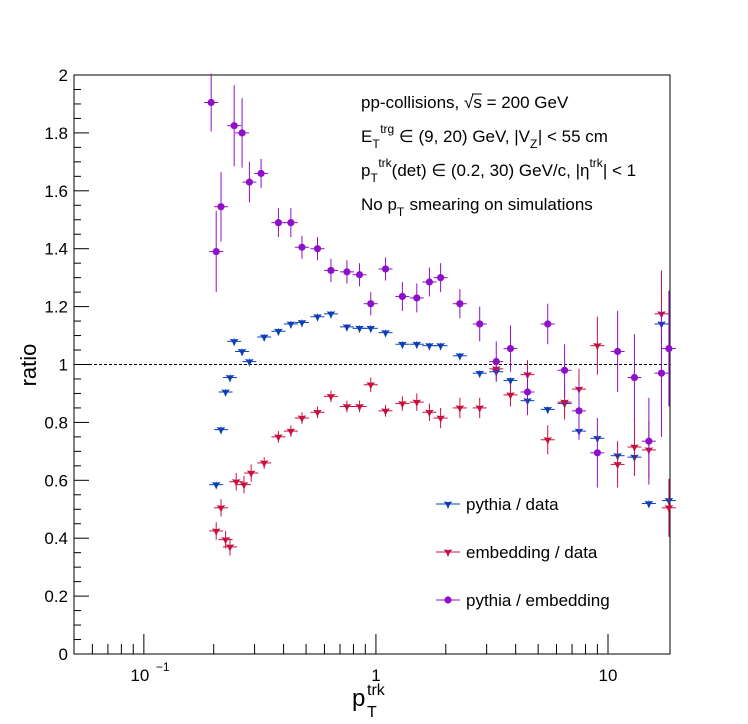 This screenshot has width=748, height=724. I want to click on annotation-text: √s, so click(473, 102).